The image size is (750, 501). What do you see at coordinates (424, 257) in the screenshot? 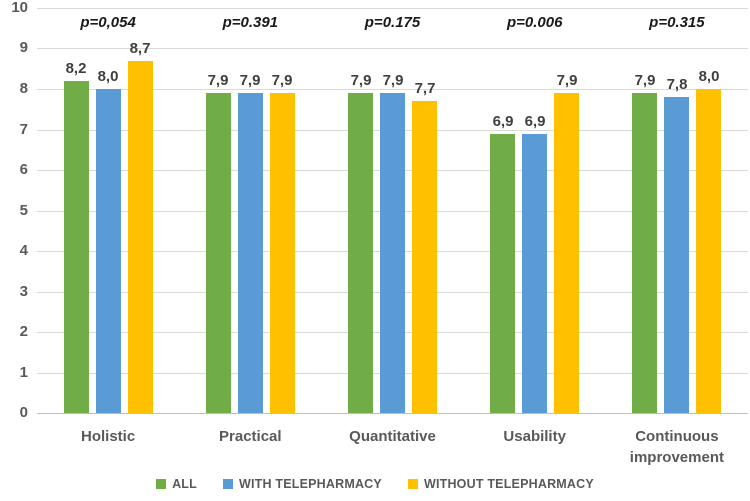
I see `bar-quantitative-without-telepharmacy` at bounding box center [424, 257].